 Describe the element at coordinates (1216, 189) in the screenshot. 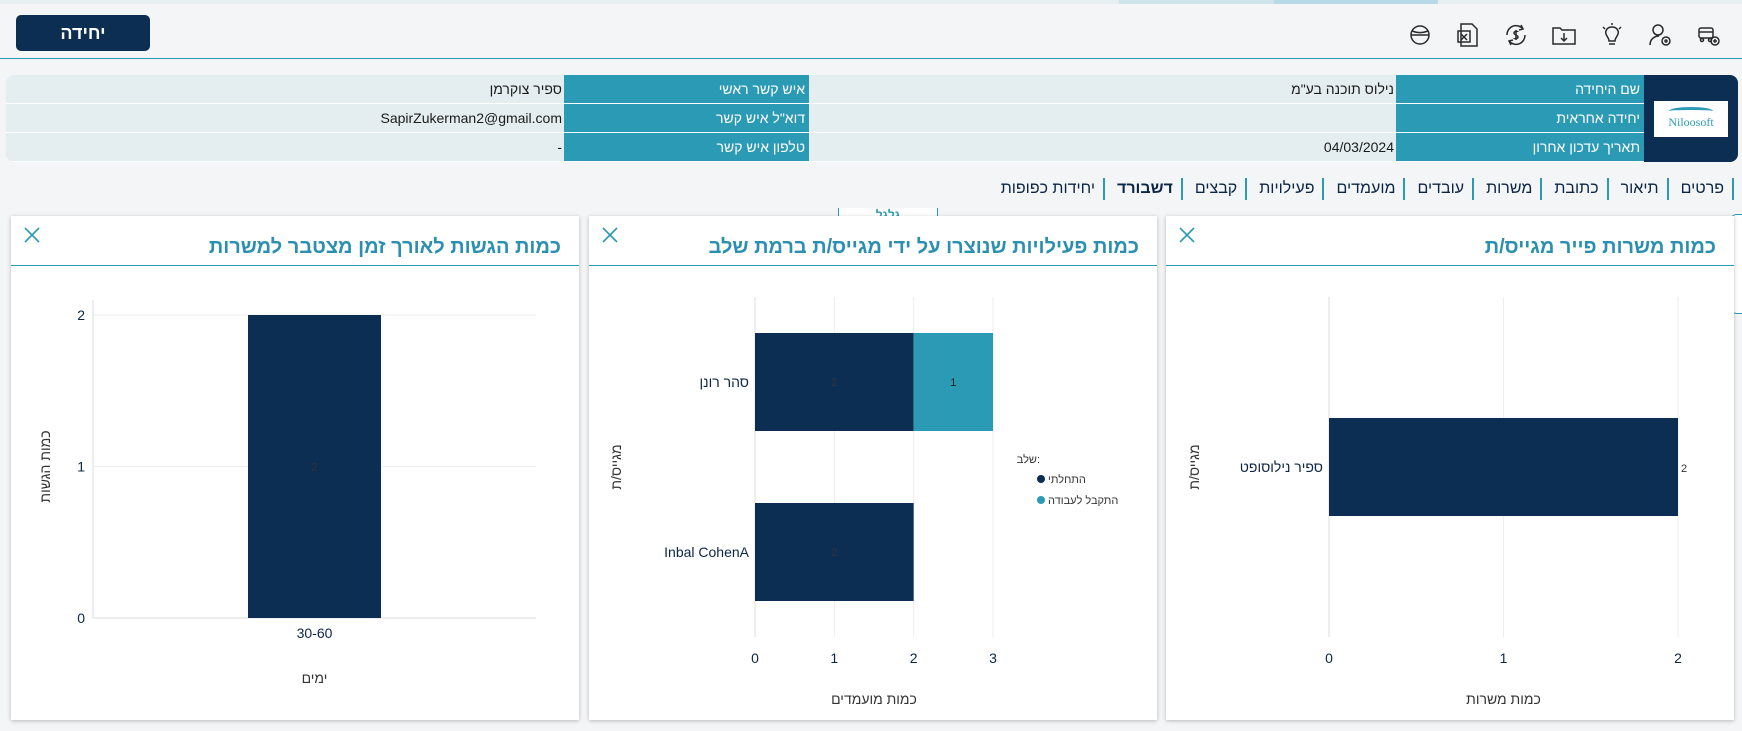

I see `tab-files: קבצים` at that location.